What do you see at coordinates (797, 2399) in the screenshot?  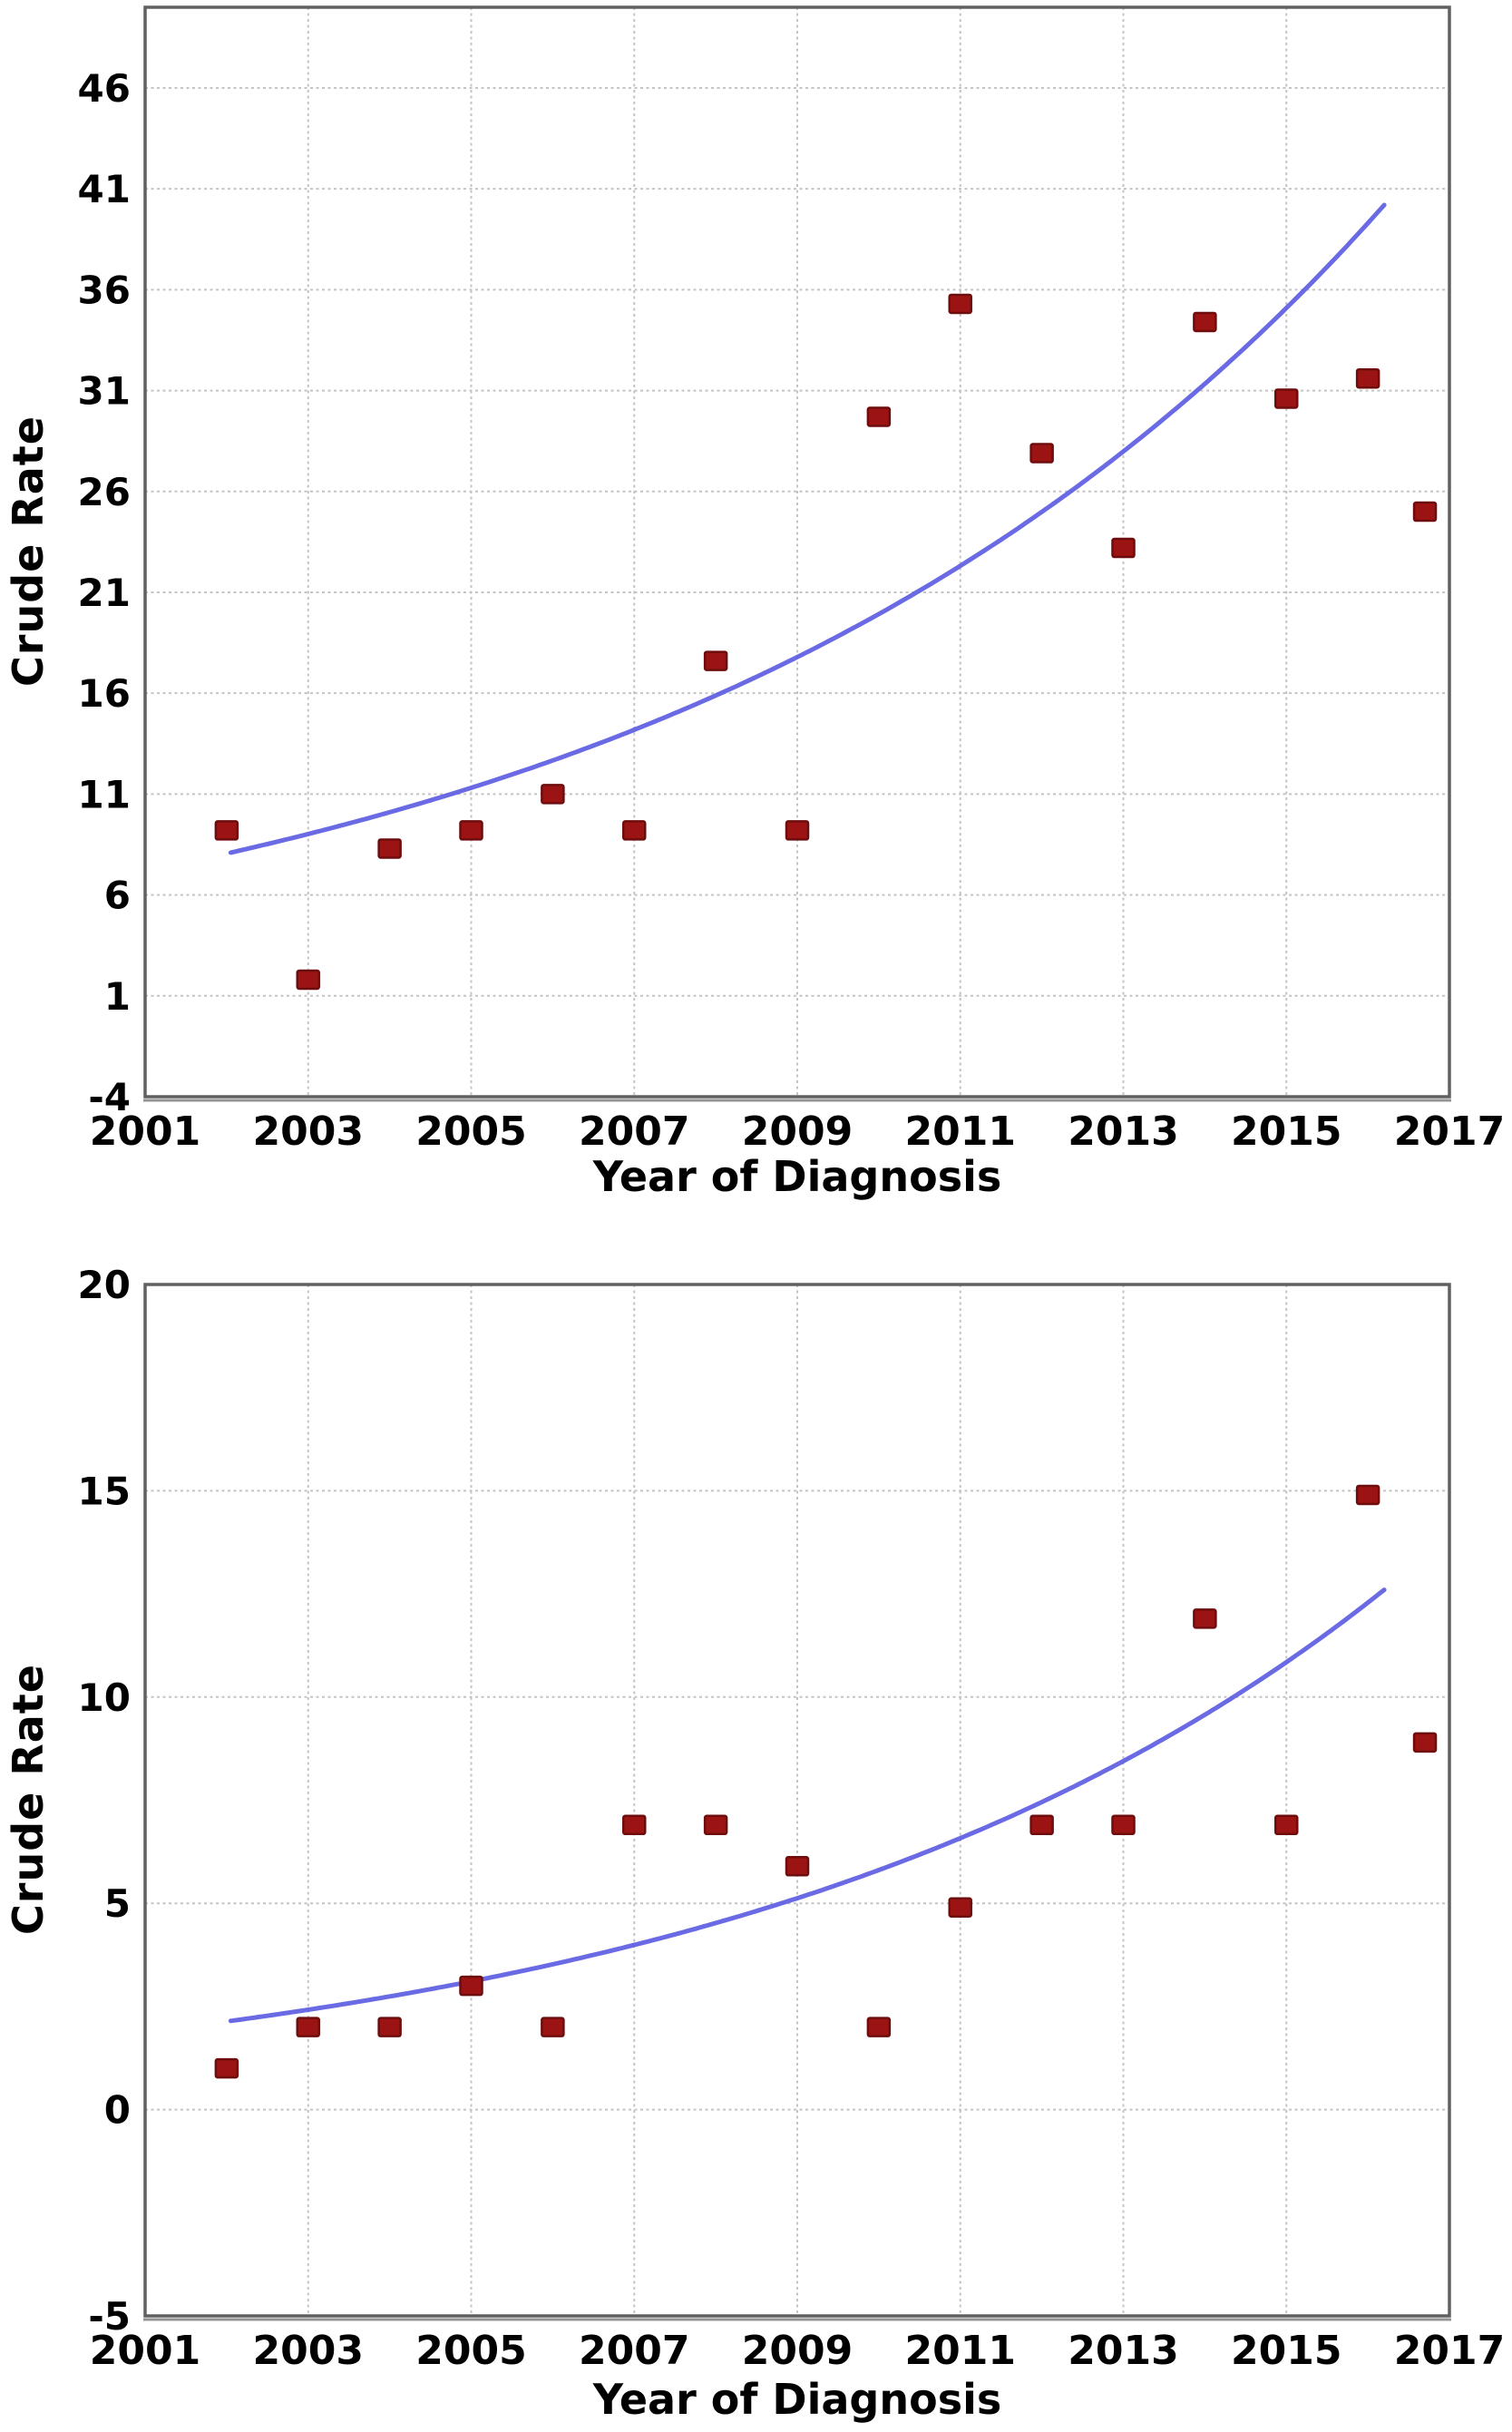 I see `x-axis-title-bottom-chart: Year of Diagnosis` at bounding box center [797, 2399].